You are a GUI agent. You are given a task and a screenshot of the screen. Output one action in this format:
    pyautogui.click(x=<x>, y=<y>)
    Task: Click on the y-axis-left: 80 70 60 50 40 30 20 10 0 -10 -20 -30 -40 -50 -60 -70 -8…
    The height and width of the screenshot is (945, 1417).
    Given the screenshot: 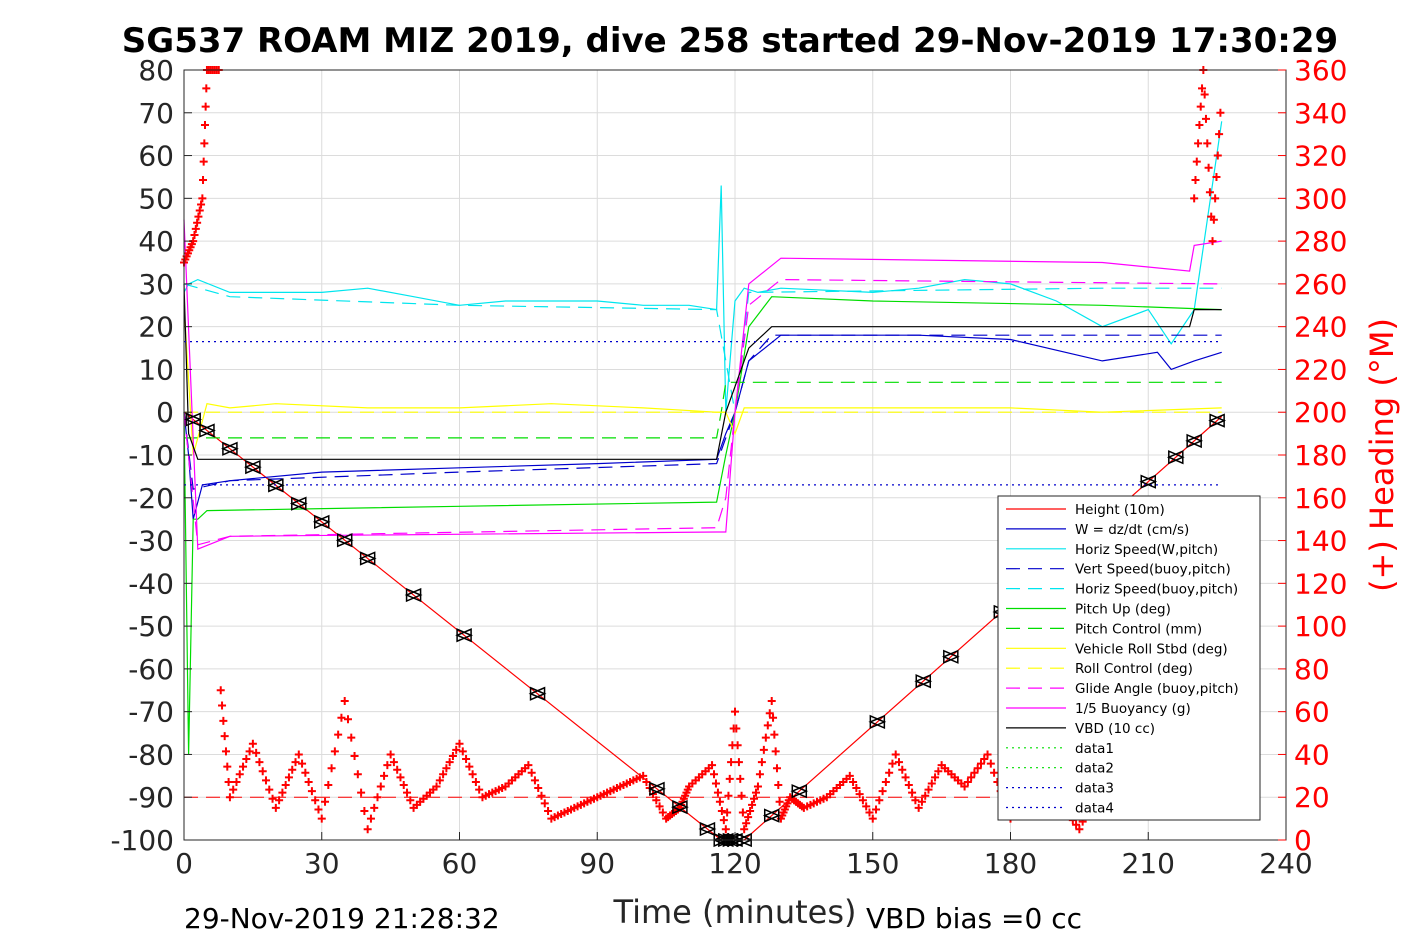 What is the action you would take?
    pyautogui.click(x=151, y=455)
    